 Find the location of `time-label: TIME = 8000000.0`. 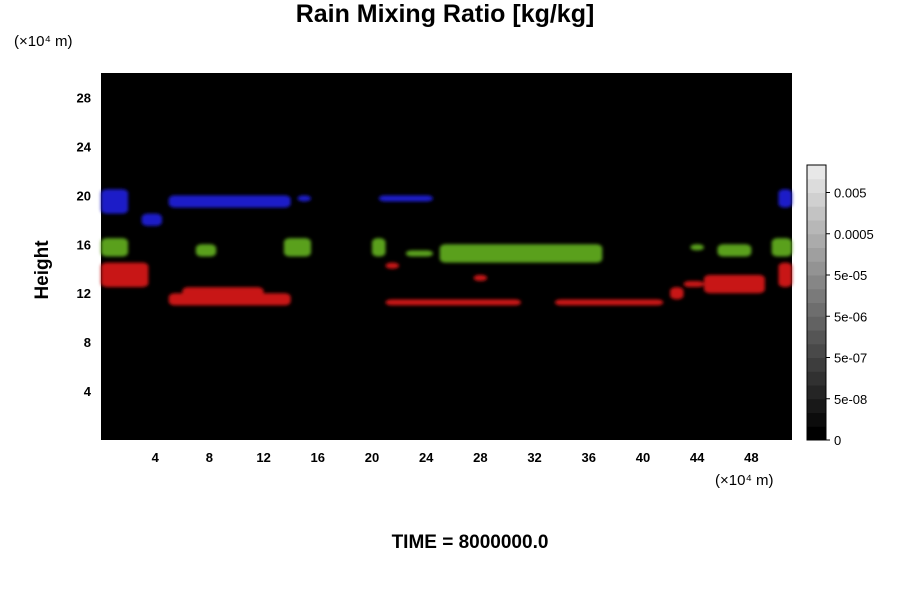

time-label: TIME = 8000000.0 is located at coordinates (470, 542).